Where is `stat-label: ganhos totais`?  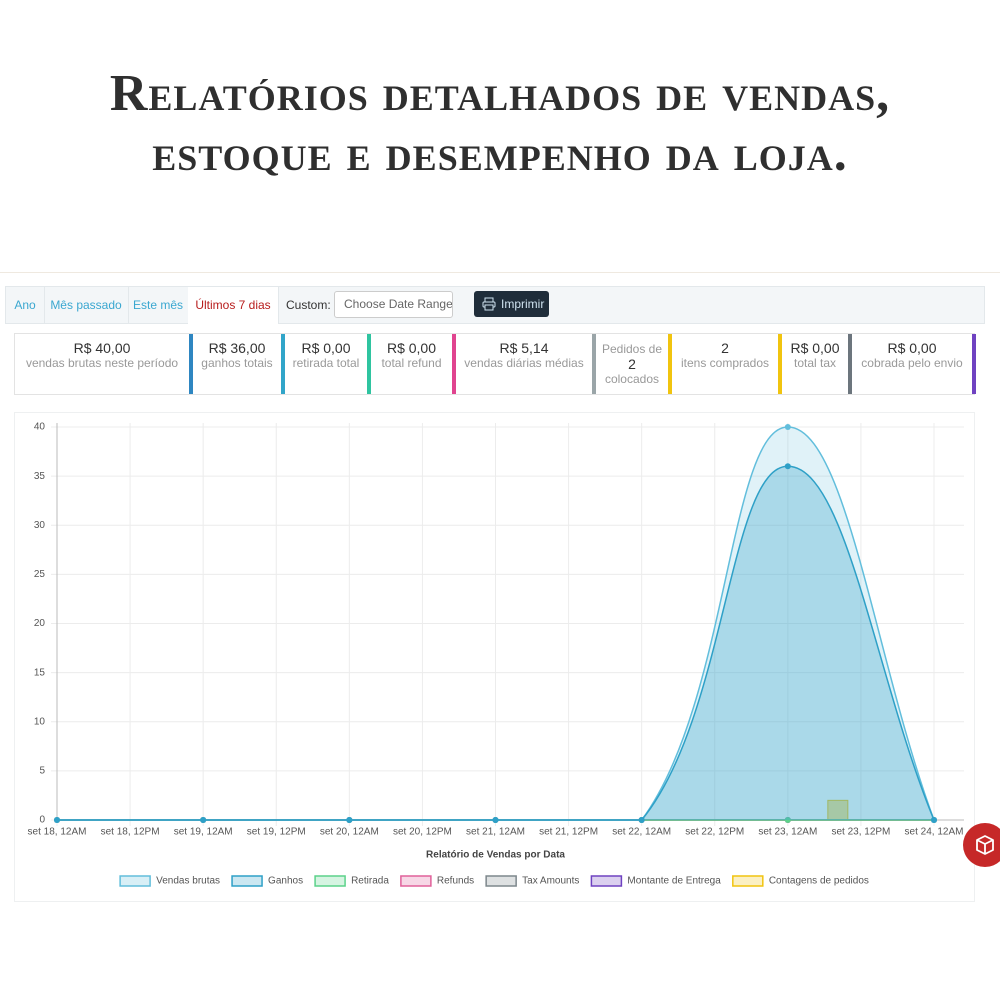
stat-label: ganhos totais is located at coordinates (237, 363).